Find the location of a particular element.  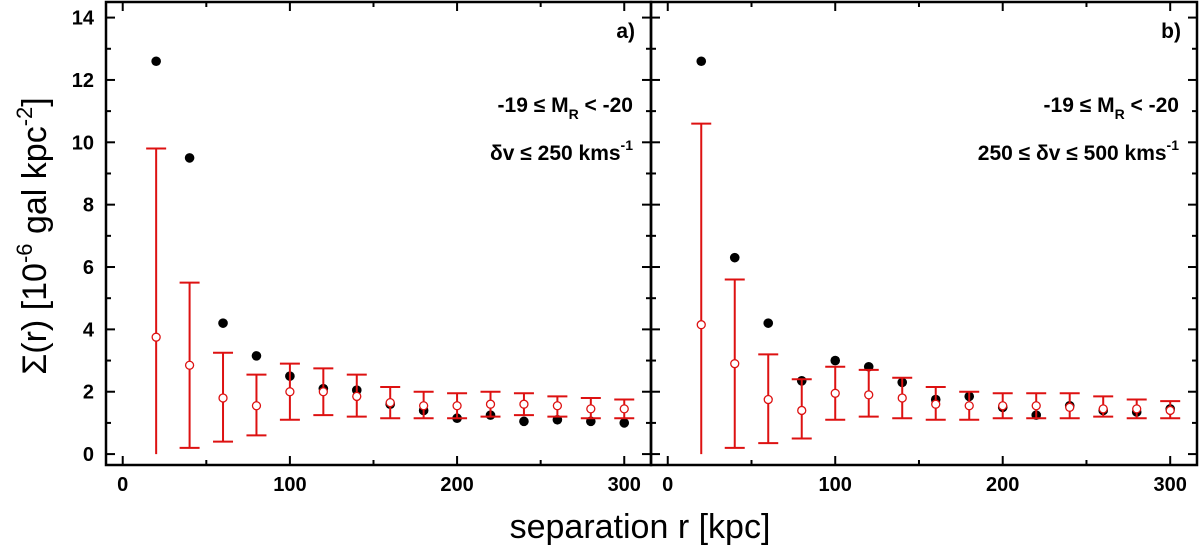

y-tick-label: 14 is located at coordinates (83, 19).